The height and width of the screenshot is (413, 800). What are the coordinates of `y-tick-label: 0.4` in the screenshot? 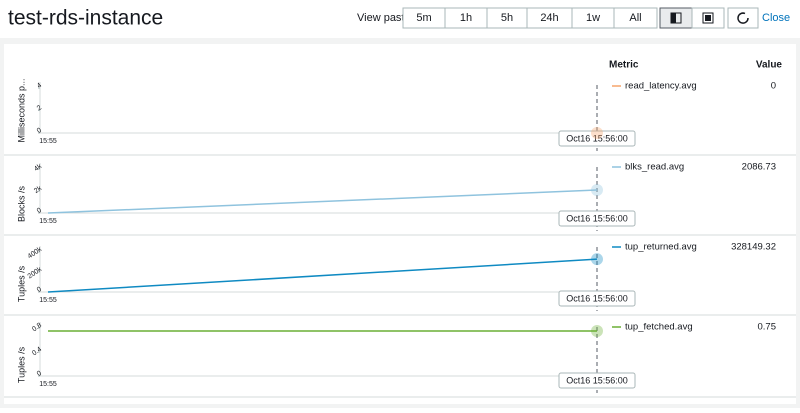 It's located at (37, 351).